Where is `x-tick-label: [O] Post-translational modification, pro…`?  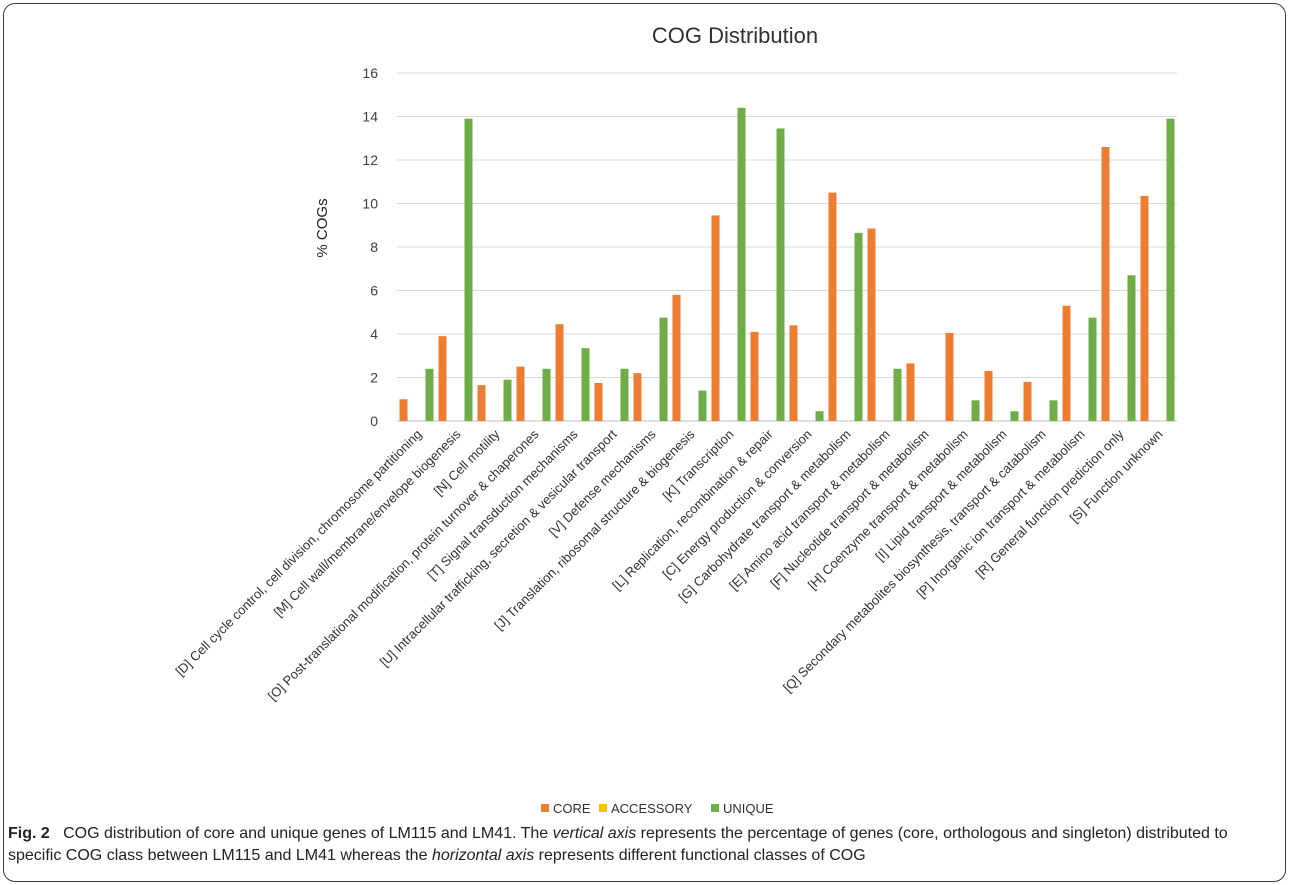 x-tick-label: [O] Post-translational modification, pro… is located at coordinates (403, 564).